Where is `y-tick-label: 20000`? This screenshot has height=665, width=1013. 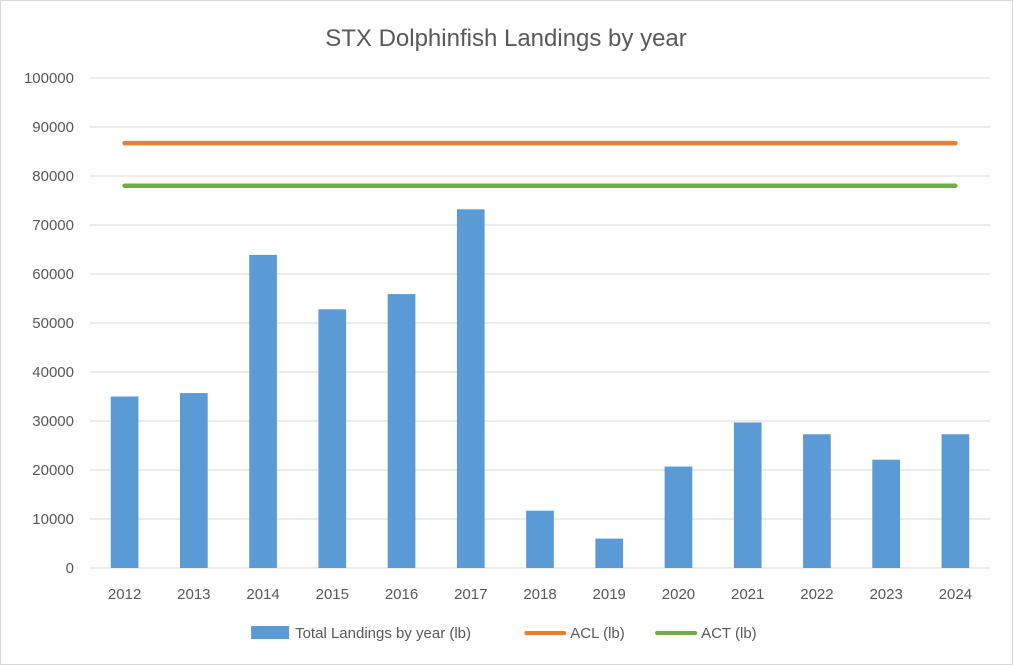
y-tick-label: 20000 is located at coordinates (53, 470).